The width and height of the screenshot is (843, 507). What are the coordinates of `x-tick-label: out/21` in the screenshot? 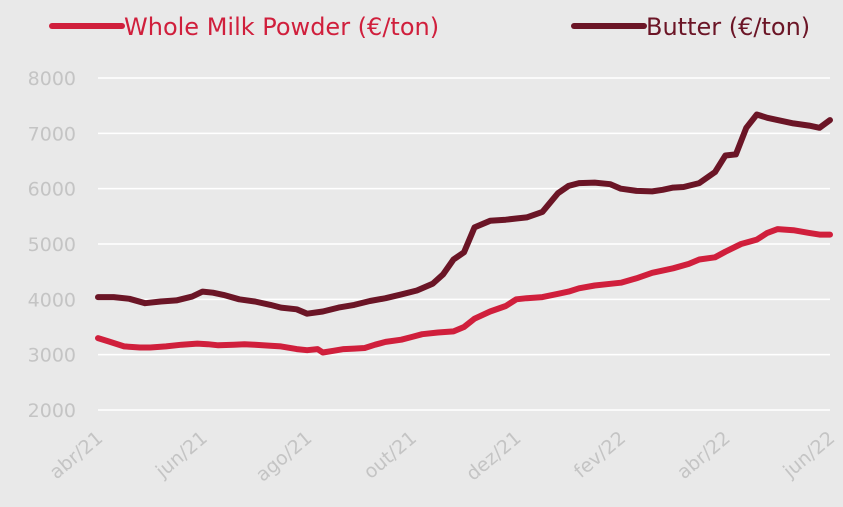 It's located at (390, 455).